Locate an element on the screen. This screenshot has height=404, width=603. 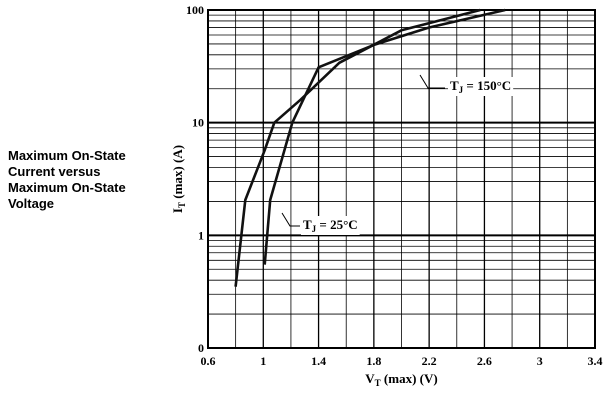
x-axis-label-main: V is located at coordinates (370, 378).